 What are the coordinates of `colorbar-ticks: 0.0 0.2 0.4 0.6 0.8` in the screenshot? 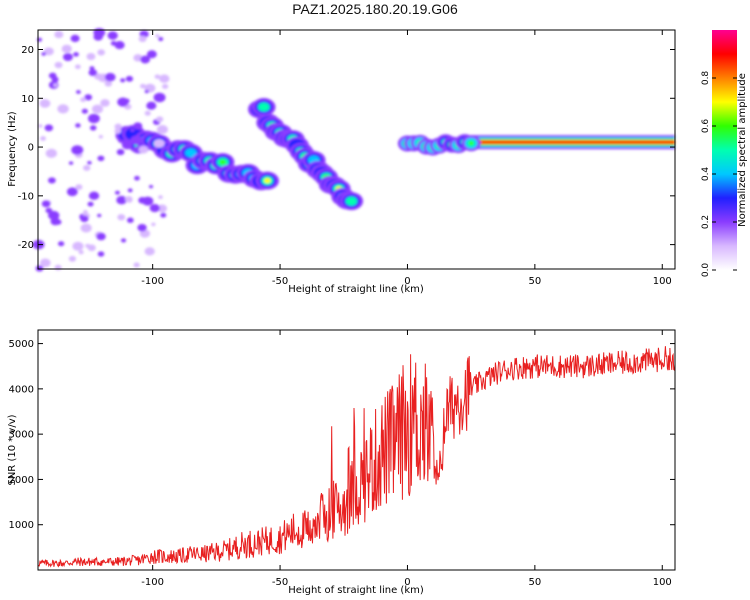 It's located at (719, 174).